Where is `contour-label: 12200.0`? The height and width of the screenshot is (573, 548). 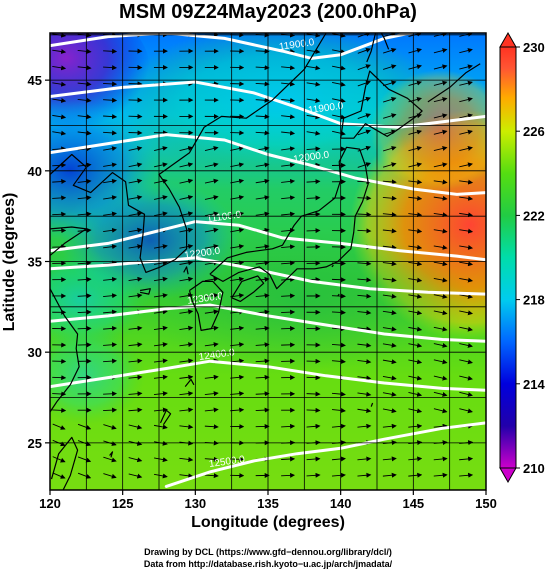
contour-label: 12200.0 is located at coordinates (203, 254).